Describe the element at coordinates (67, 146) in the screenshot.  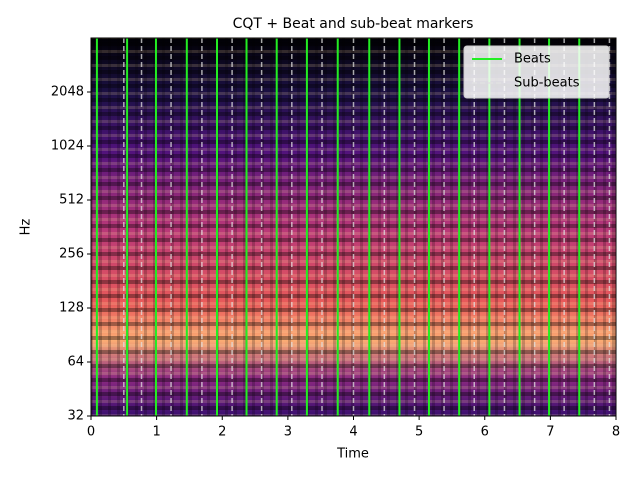
I see `y-tick-label: 1024` at that location.